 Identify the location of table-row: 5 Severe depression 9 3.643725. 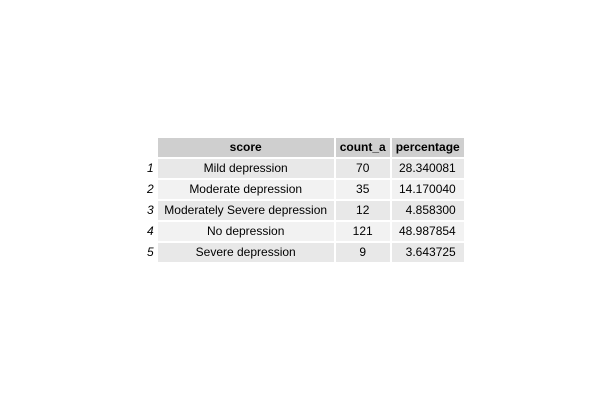
(303, 252).